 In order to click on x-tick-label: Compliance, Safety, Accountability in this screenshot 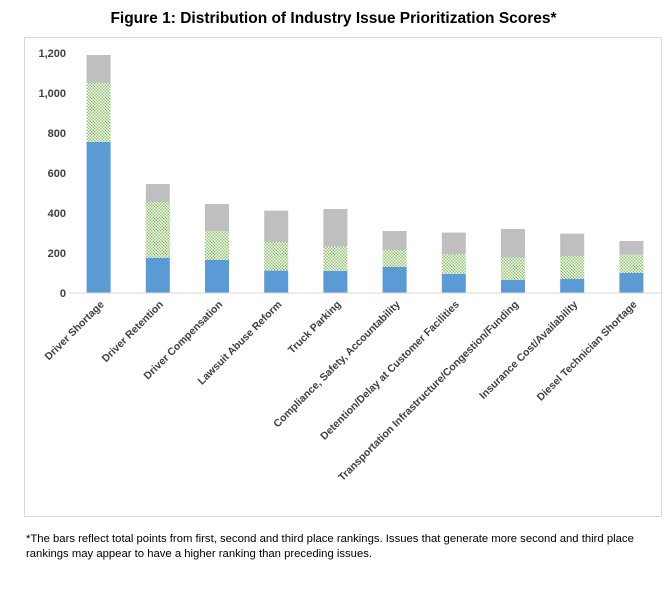, I will do `click(337, 365)`.